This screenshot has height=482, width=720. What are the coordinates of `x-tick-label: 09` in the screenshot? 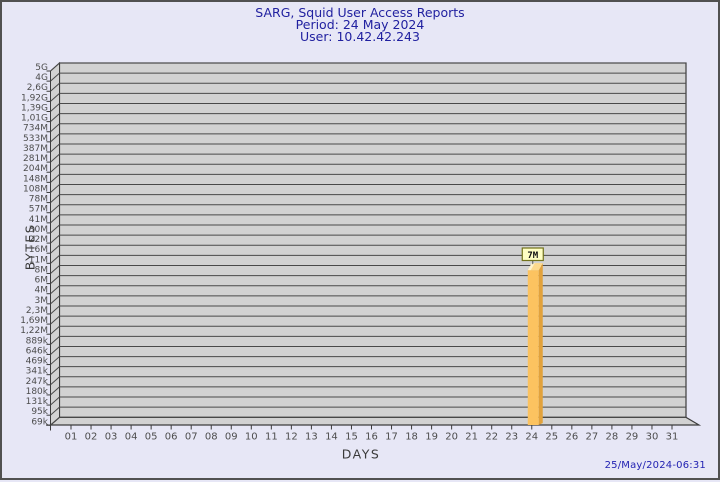 It's located at (231, 437).